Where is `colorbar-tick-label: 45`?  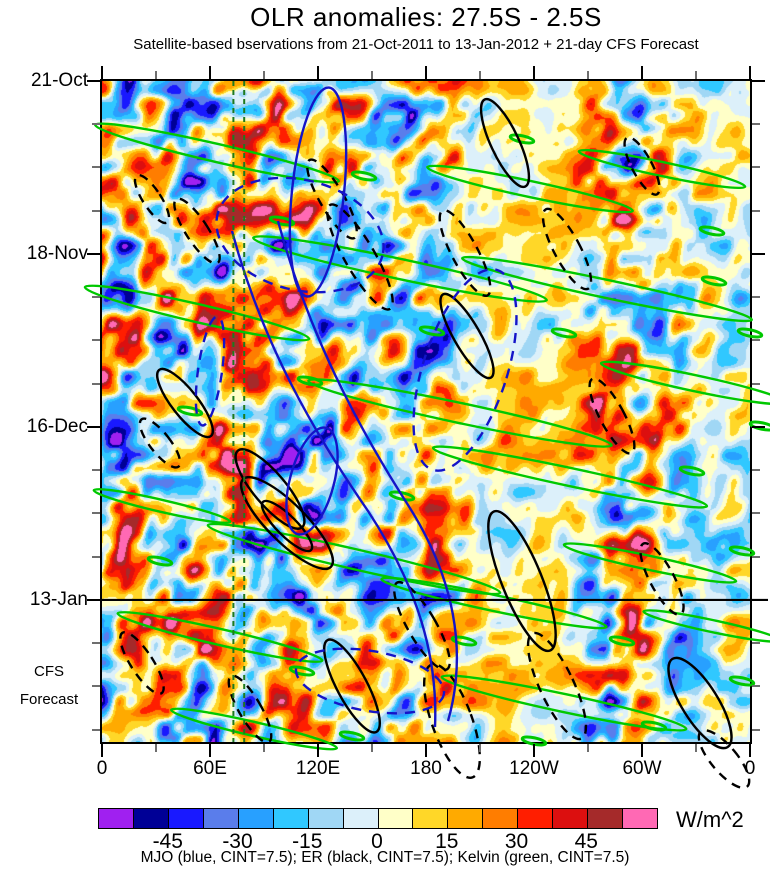
colorbar-tick-label: 45 is located at coordinates (586, 841).